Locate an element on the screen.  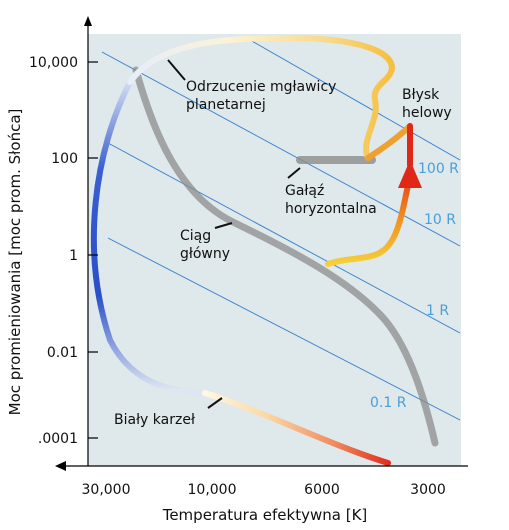
y-tick-label: 0.01 is located at coordinates (62, 353).